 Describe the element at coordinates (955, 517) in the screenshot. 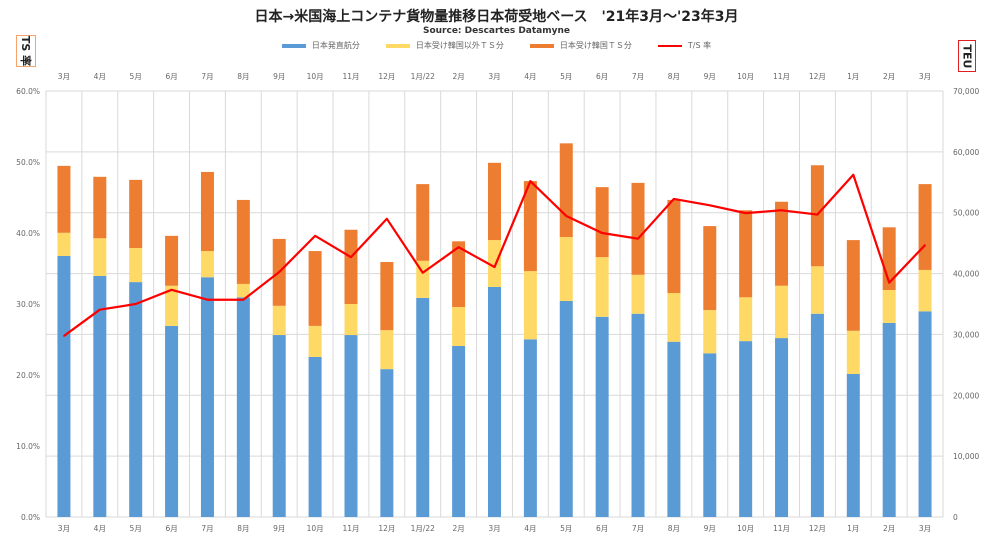

I see `right-axis-tick-label: 0` at that location.